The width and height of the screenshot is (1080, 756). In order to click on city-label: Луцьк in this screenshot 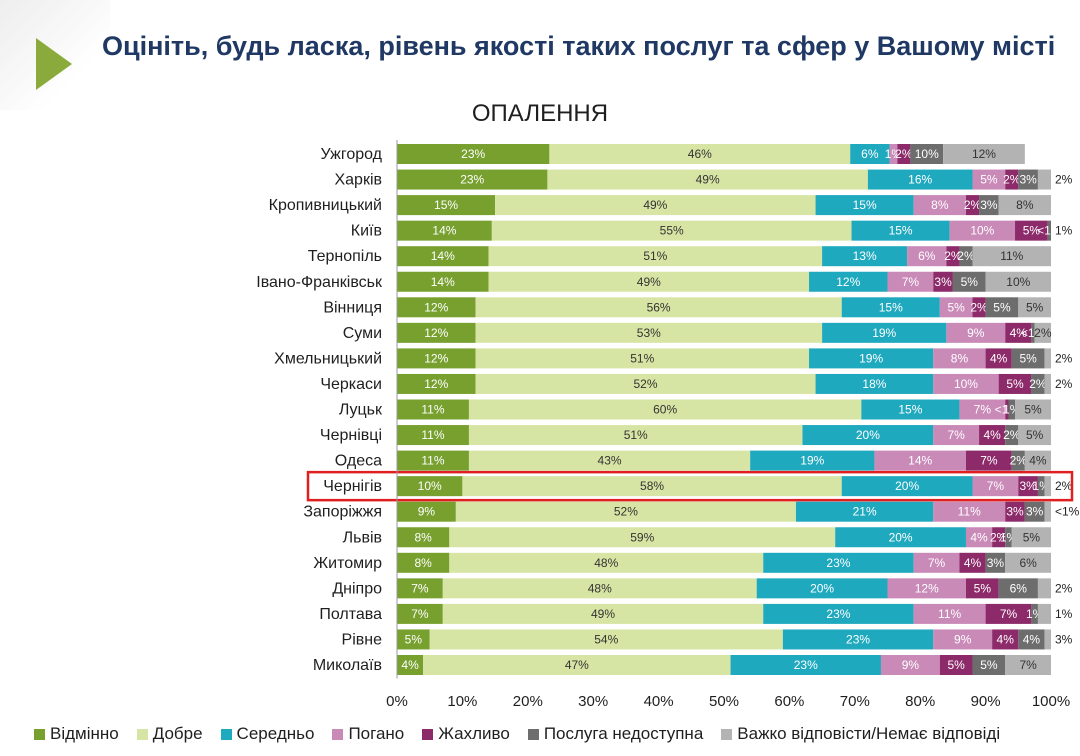, I will do `click(361, 410)`.